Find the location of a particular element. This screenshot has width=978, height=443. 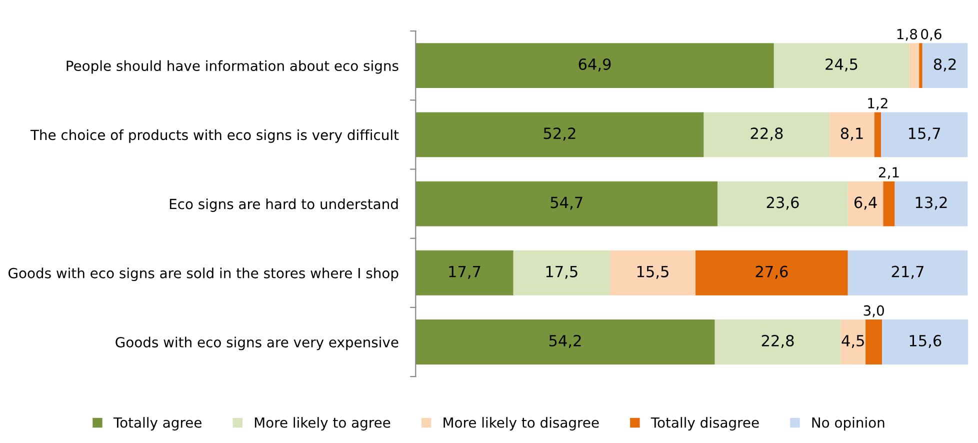

data-label: 27,6 is located at coordinates (772, 272).